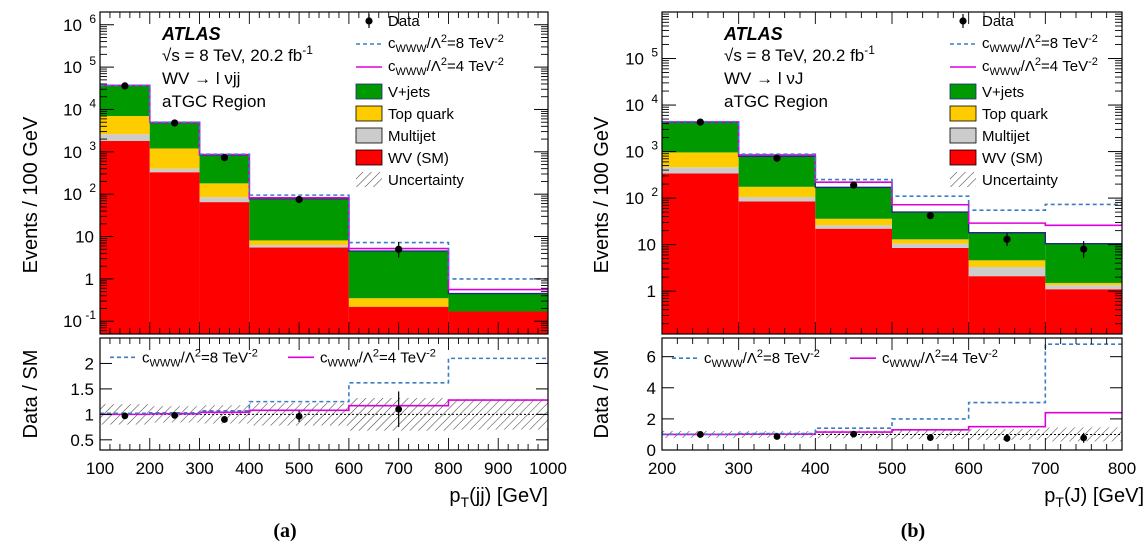  What do you see at coordinates (964, 358) in the screenshot?
I see `ratio-legend-part: =4 TeV` at bounding box center [964, 358].